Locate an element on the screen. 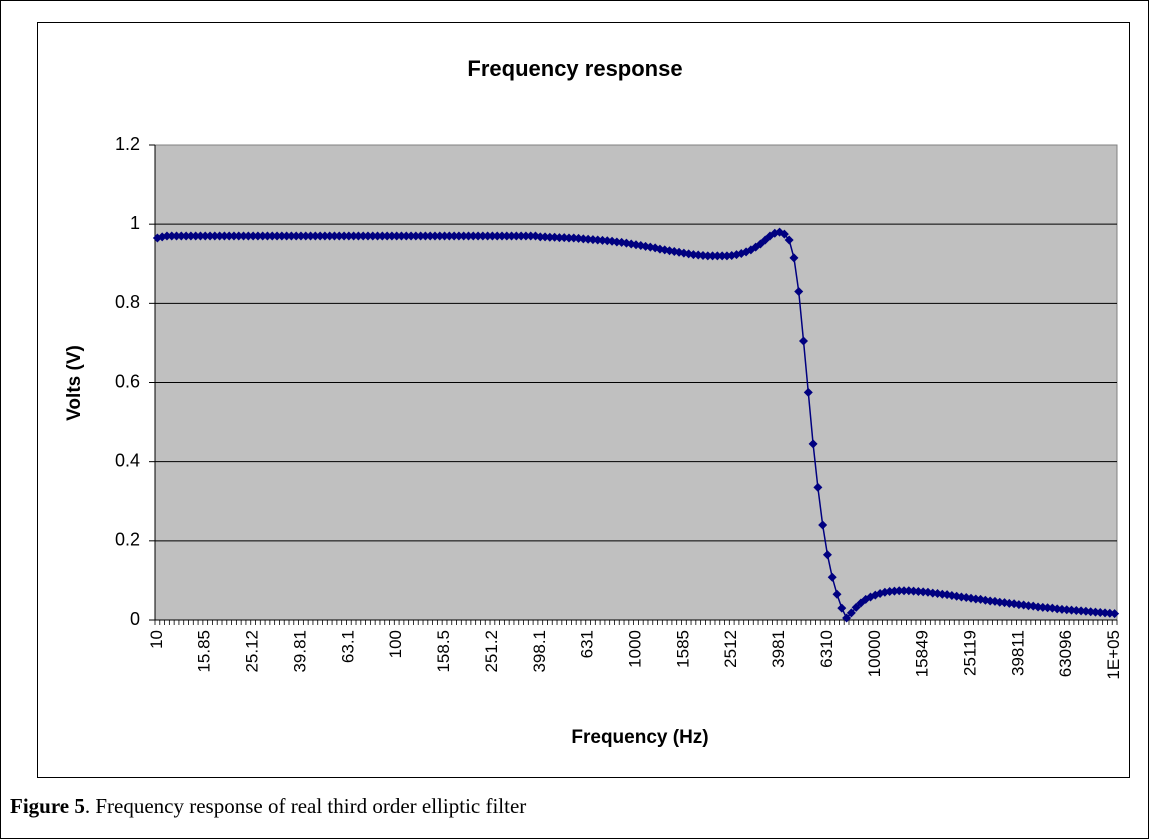 The width and height of the screenshot is (1150, 840). x-tick-label: 3981 is located at coordinates (778, 649).